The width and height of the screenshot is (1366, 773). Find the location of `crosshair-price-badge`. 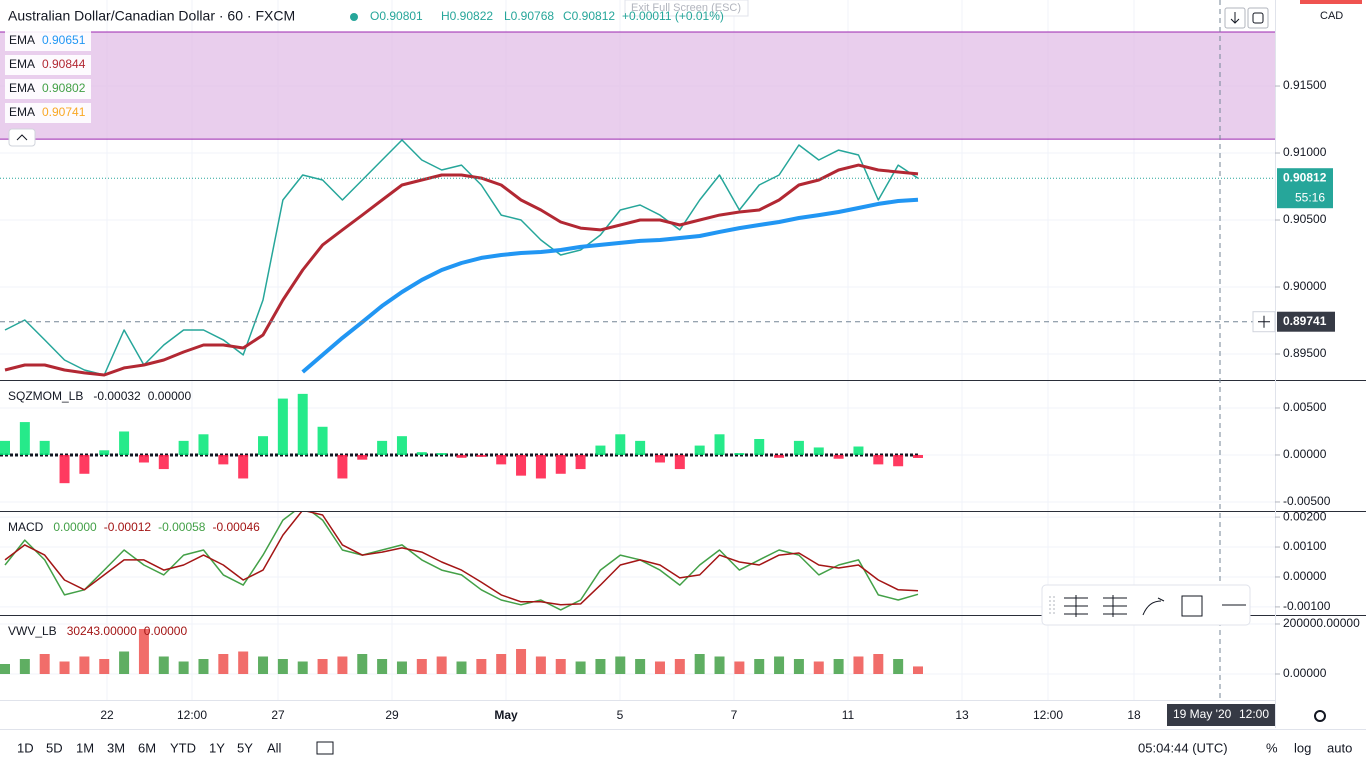

crosshair-price-badge is located at coordinates (1306, 321).